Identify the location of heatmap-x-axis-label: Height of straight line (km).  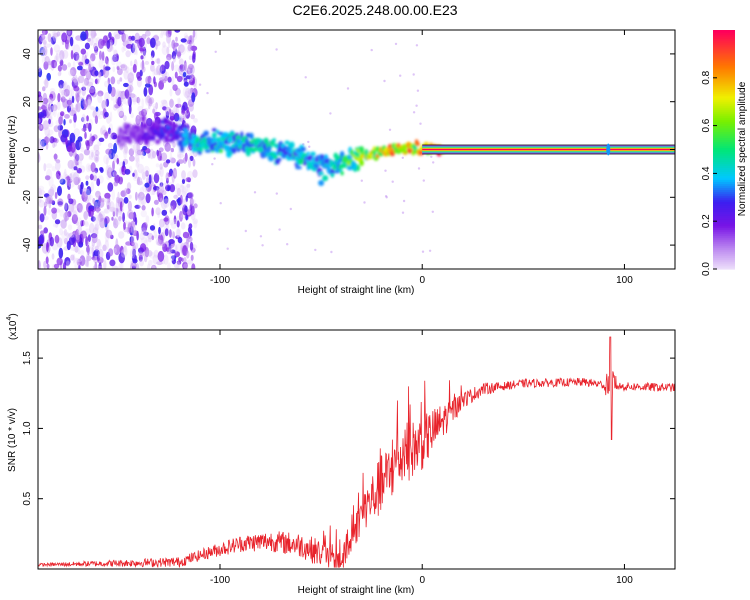
(356, 290).